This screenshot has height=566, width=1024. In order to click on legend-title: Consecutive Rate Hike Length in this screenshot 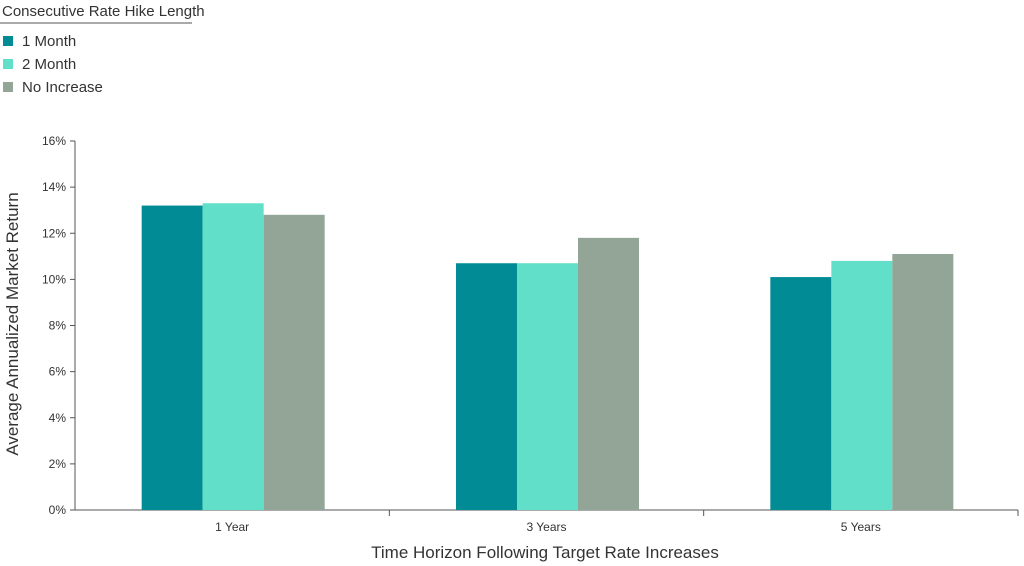, I will do `click(103, 11)`.